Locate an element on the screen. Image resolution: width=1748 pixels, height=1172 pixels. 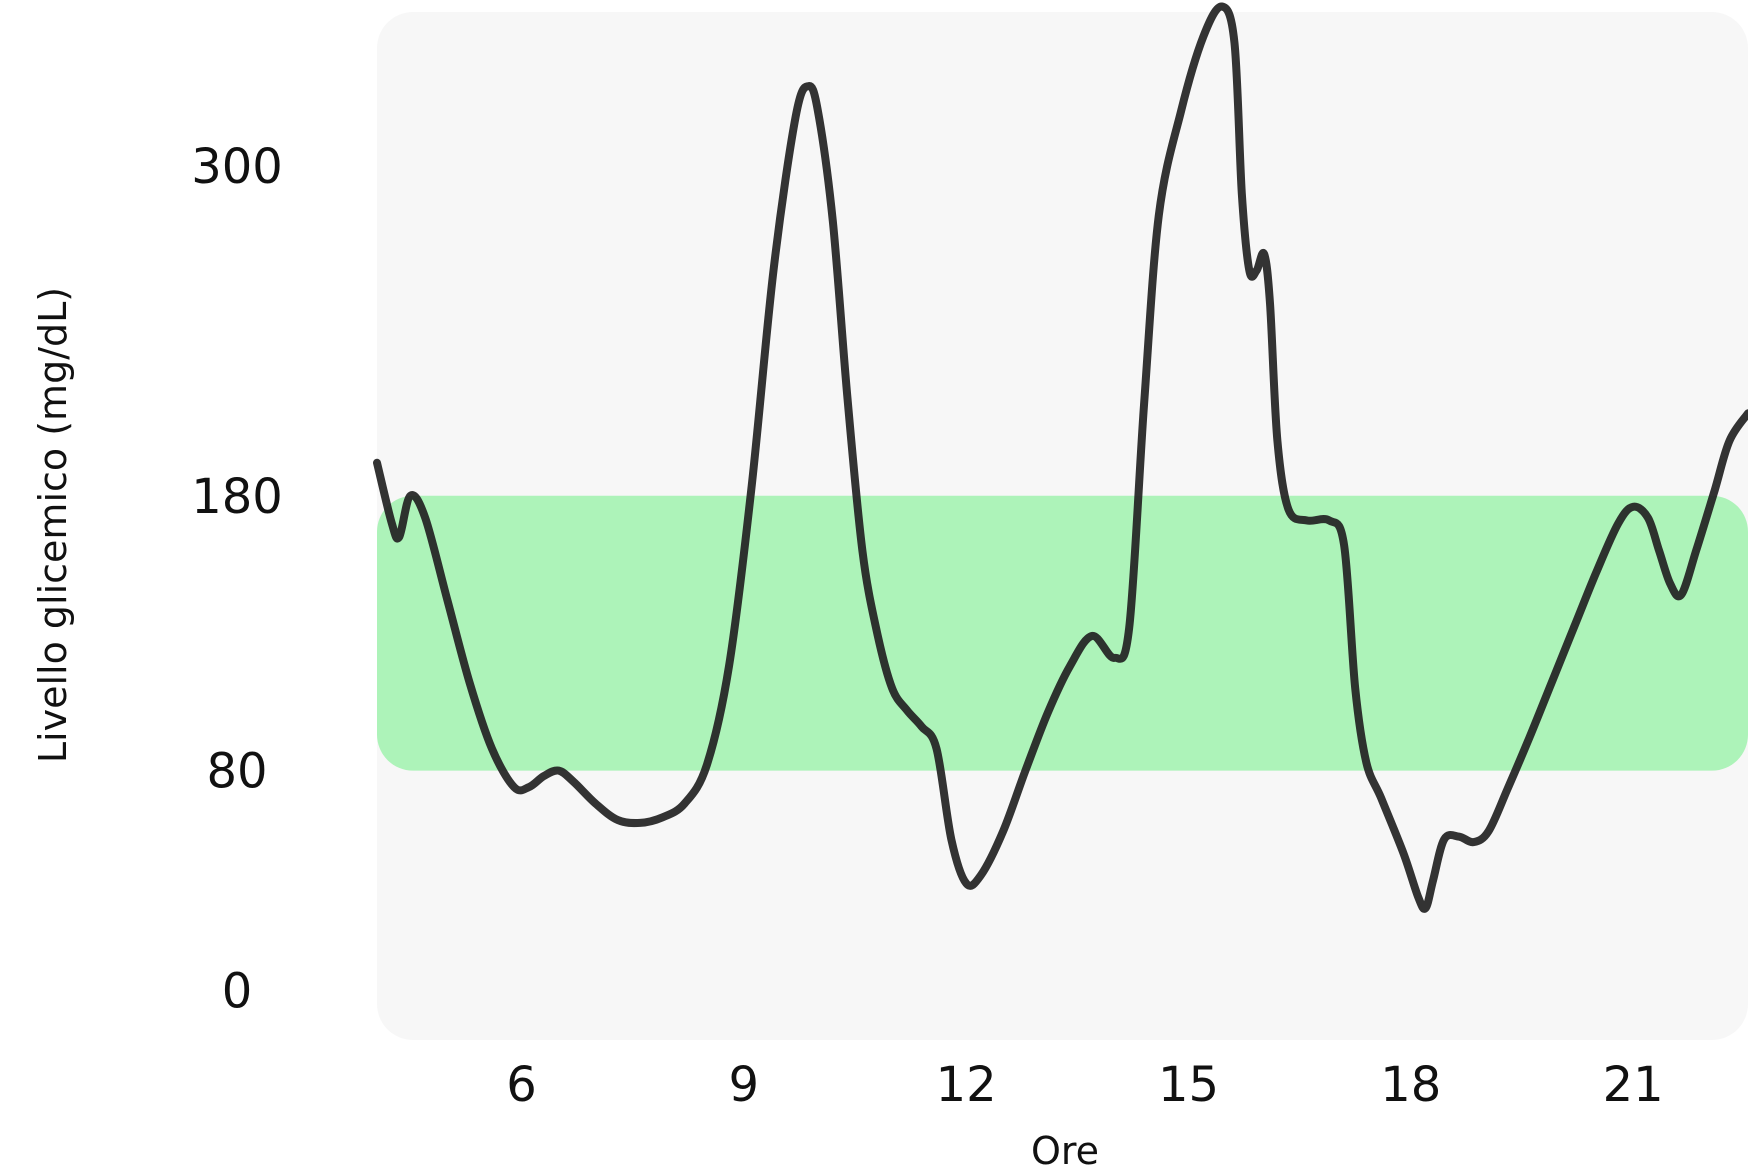
x-axis-title: Ore is located at coordinates (1065, 1150).